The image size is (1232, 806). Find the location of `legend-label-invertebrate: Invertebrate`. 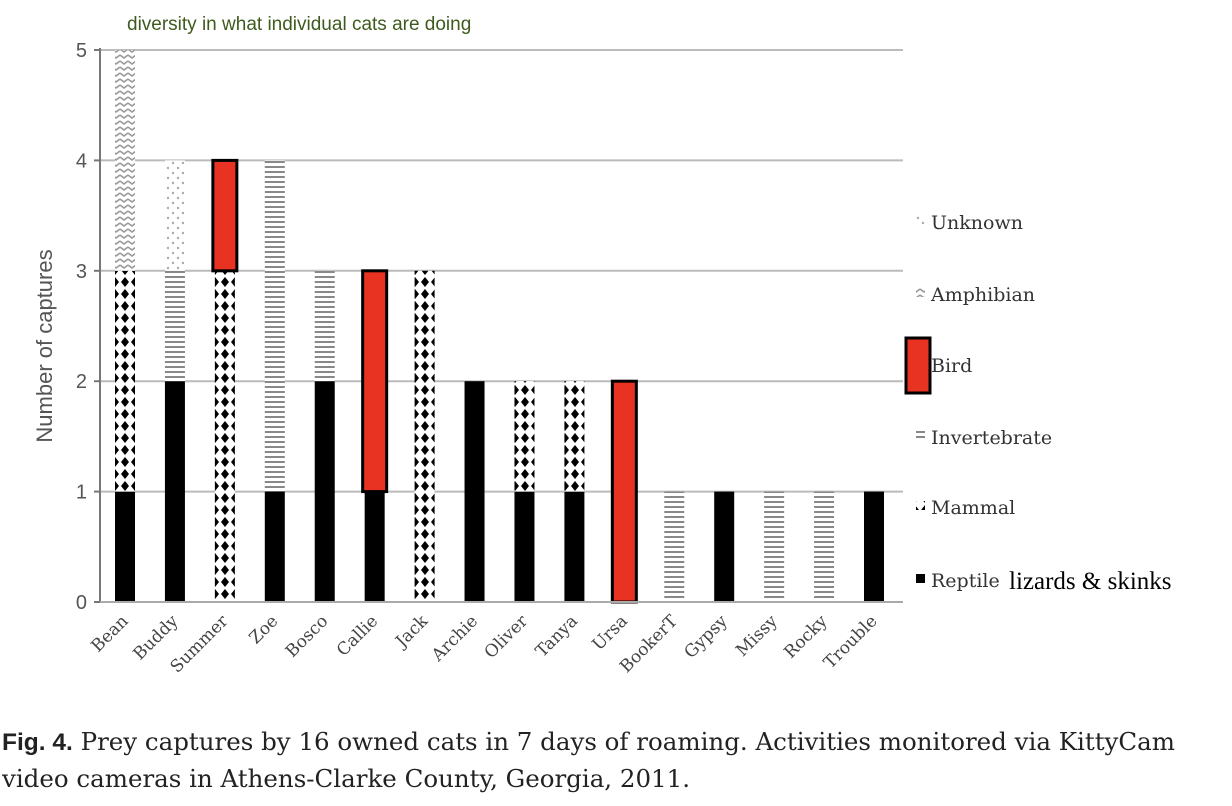

legend-label-invertebrate: Invertebrate is located at coordinates (991, 438).